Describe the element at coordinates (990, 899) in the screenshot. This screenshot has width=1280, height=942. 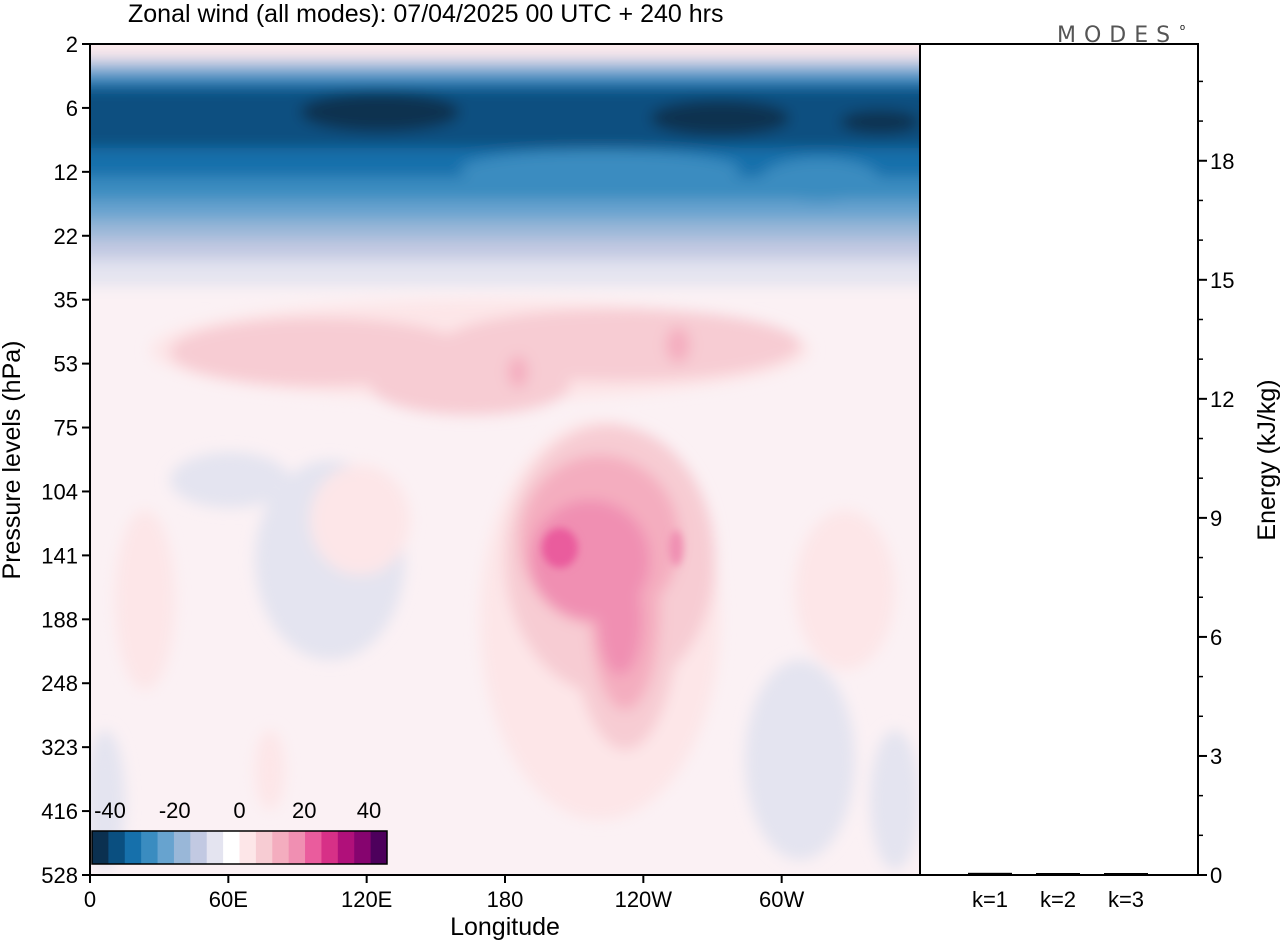
I see `wavenumber-label: k=1` at that location.